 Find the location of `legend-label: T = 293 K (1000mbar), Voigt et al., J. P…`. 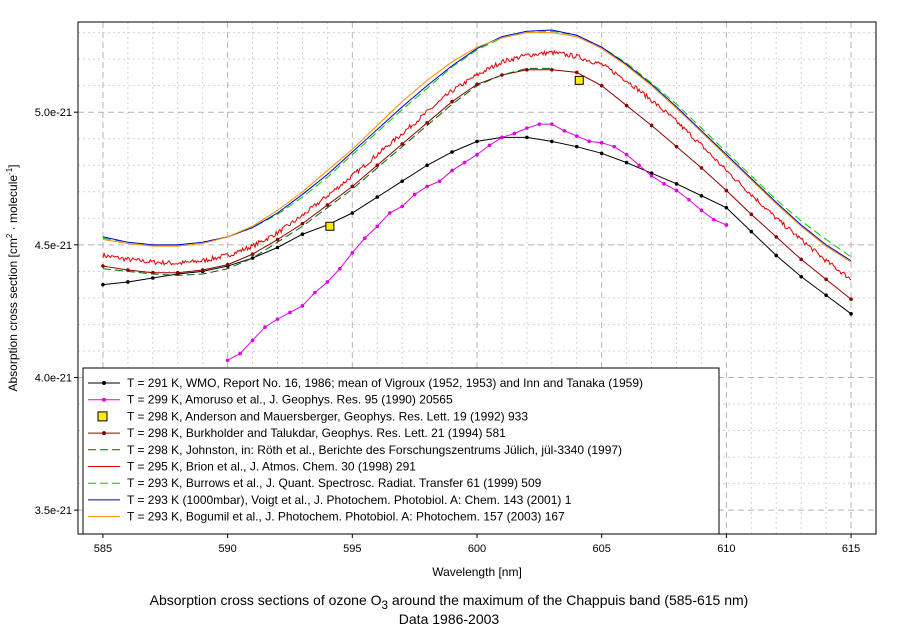

legend-label: T = 293 K (1000mbar), Voigt et al., J. P… is located at coordinates (349, 500).